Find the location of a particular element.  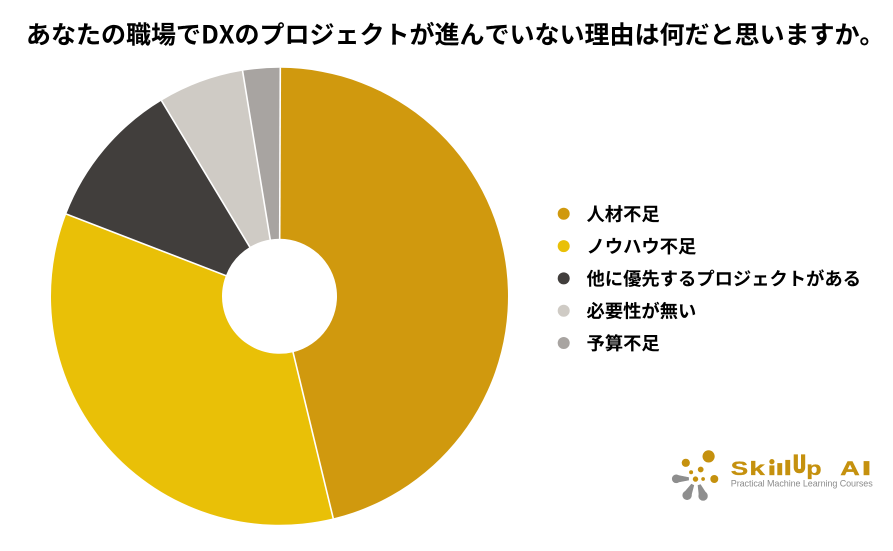

svg-text: A is located at coordinates (850, 470).